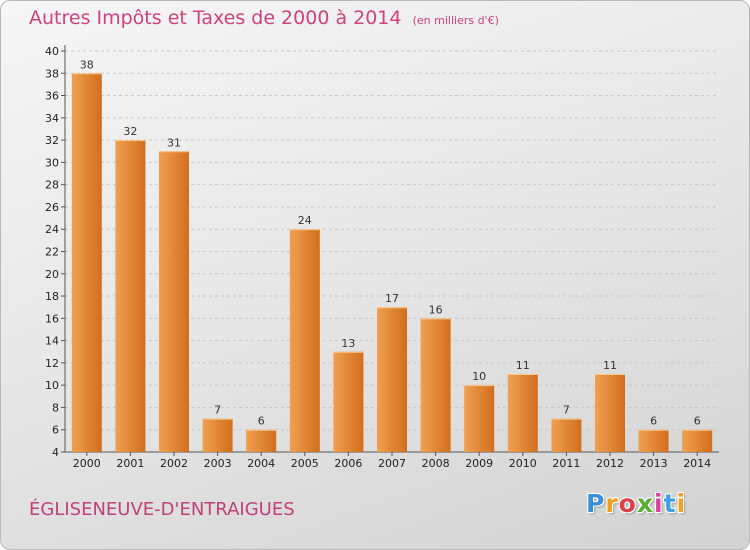 Image resolution: width=750 pixels, height=550 pixels. I want to click on x-tick-label: 2012, so click(610, 463).